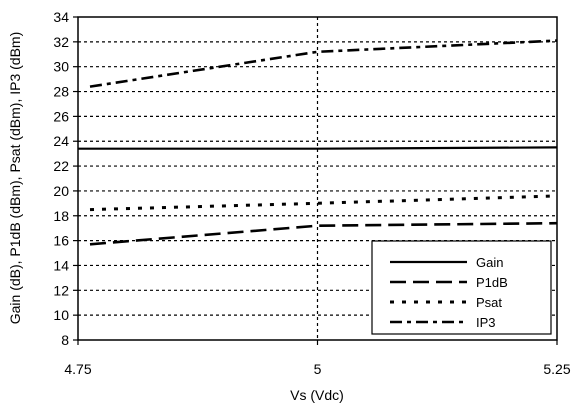 The image size is (583, 411). Describe the element at coordinates (61, 166) in the screenshot. I see `y-tick-label: 22` at that location.